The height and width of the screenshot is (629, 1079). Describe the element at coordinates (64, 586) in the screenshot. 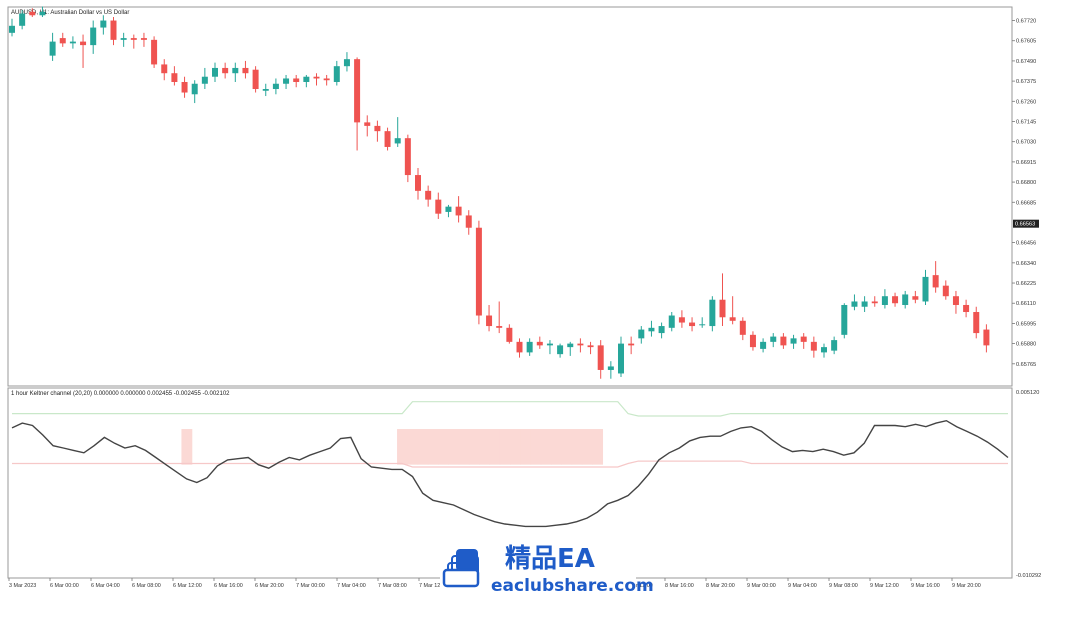

I see `time-axis-label: 6 Mar 00:00` at that location.